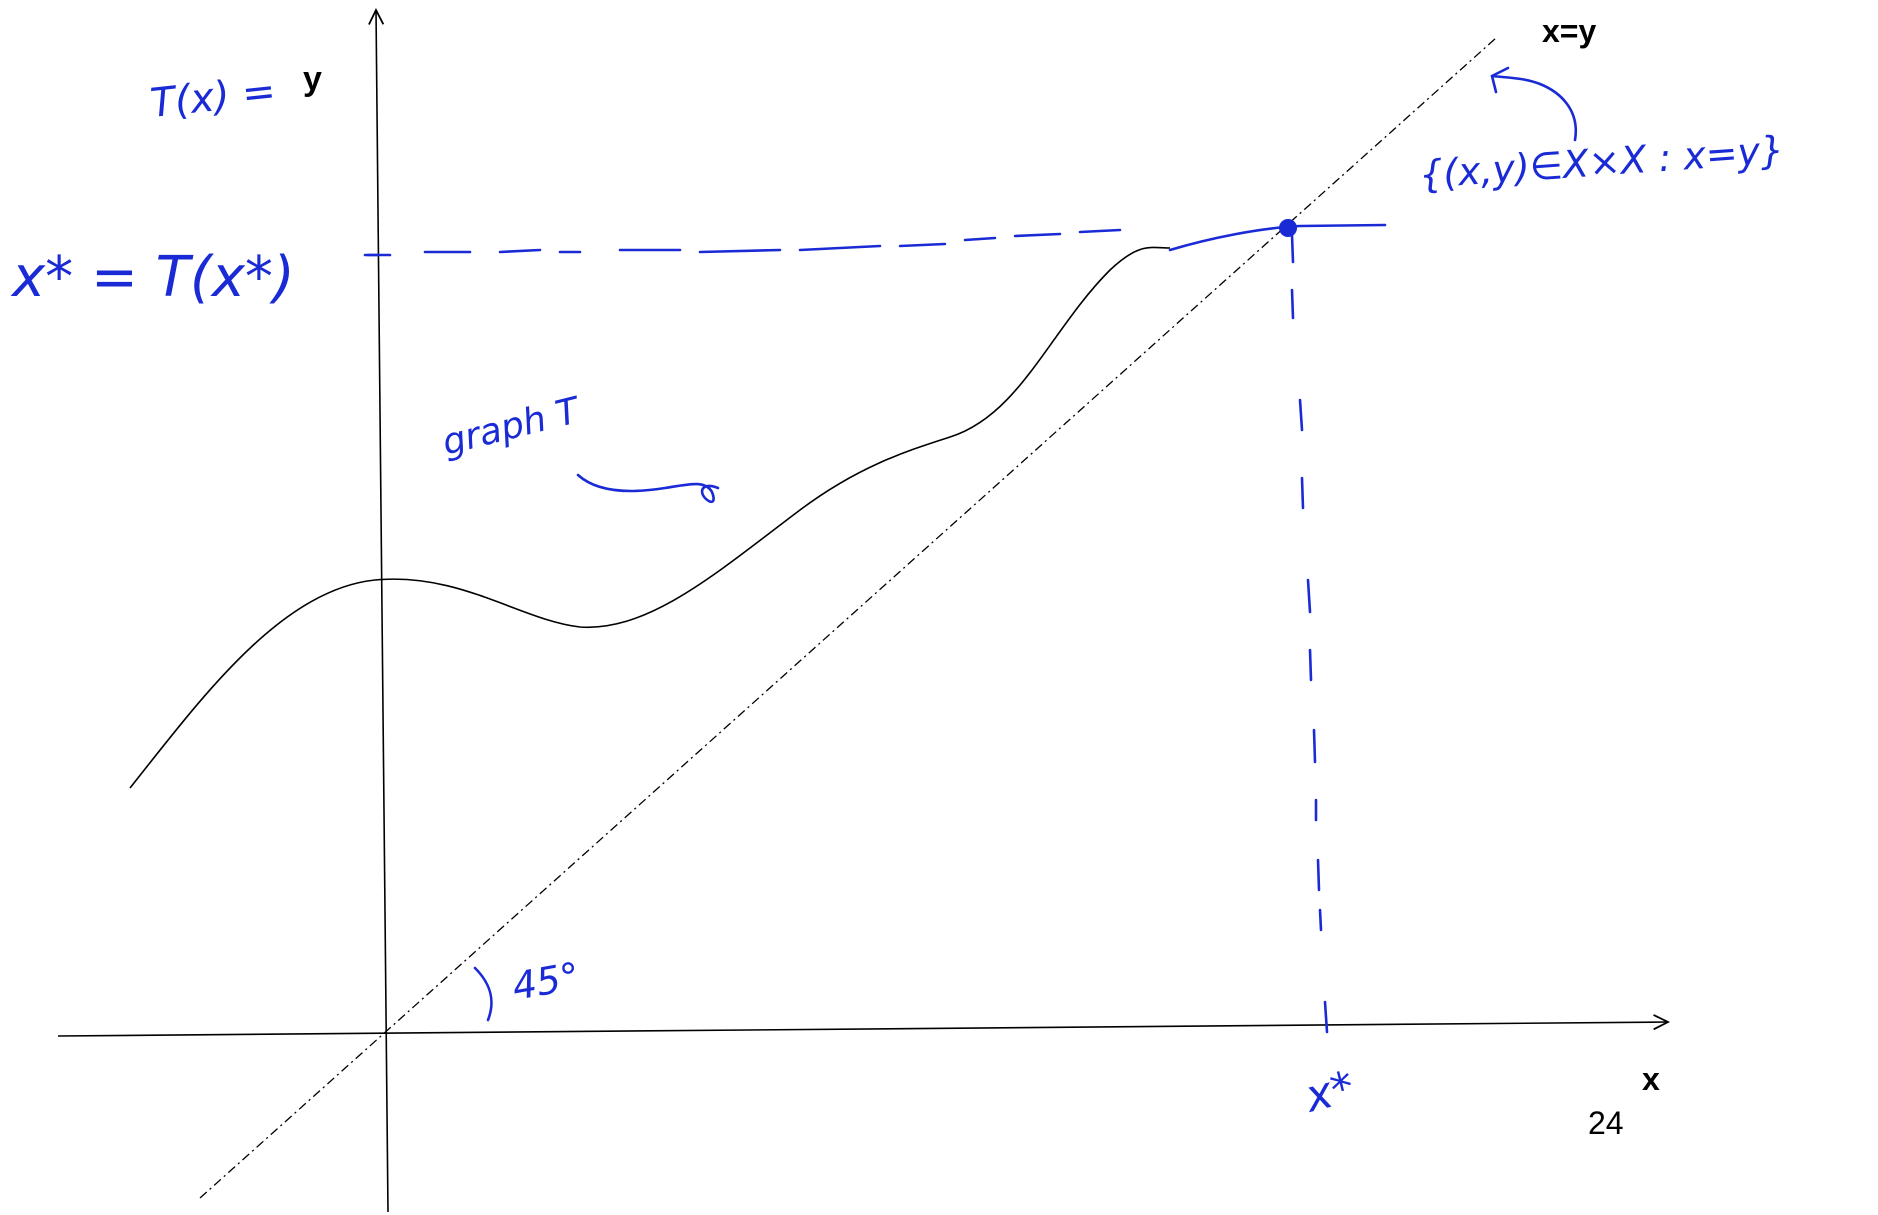 This screenshot has height=1215, width=1878. What do you see at coordinates (1534, 108) in the screenshot?
I see `curved-arrow-icon` at bounding box center [1534, 108].